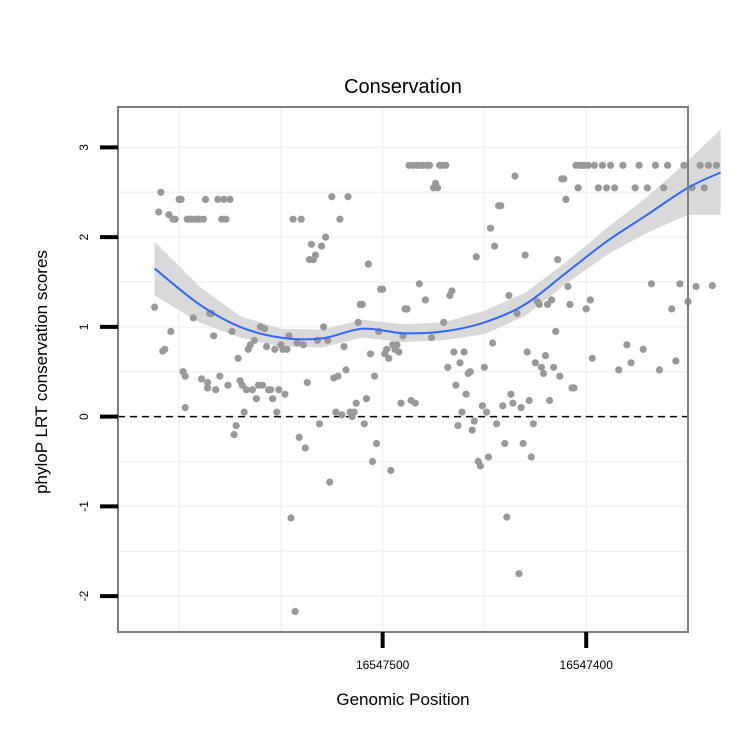  Describe the element at coordinates (84, 416) in the screenshot. I see `y-tick-label: 0` at that location.